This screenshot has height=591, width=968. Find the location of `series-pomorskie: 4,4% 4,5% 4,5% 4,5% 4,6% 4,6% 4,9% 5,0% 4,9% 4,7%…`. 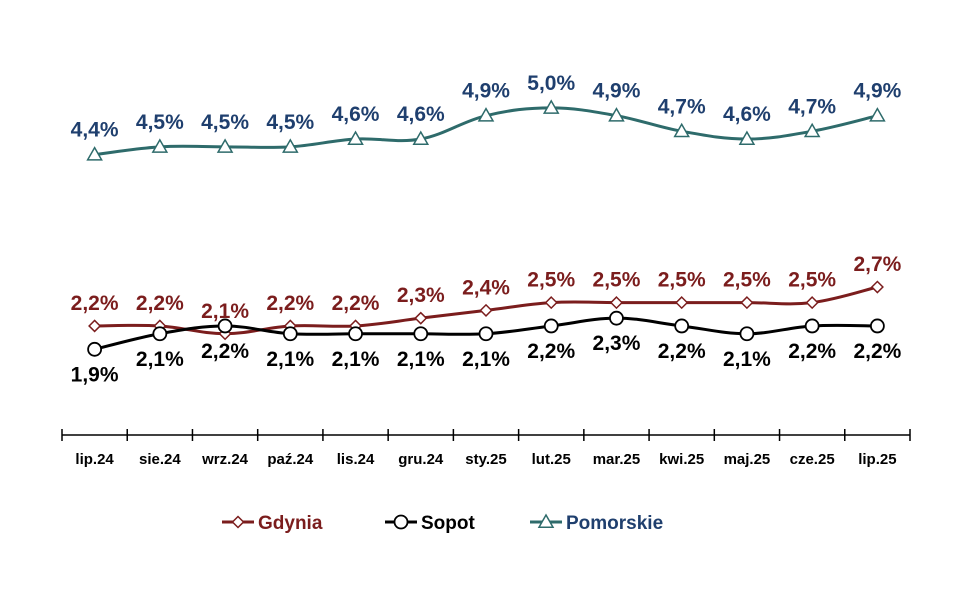

series-pomorskie: 4,4% 4,5% 4,5% 4,5% 4,6% 4,6% 4,9% 5,0% 4,9% 4,7%… is located at coordinates (486, 116).